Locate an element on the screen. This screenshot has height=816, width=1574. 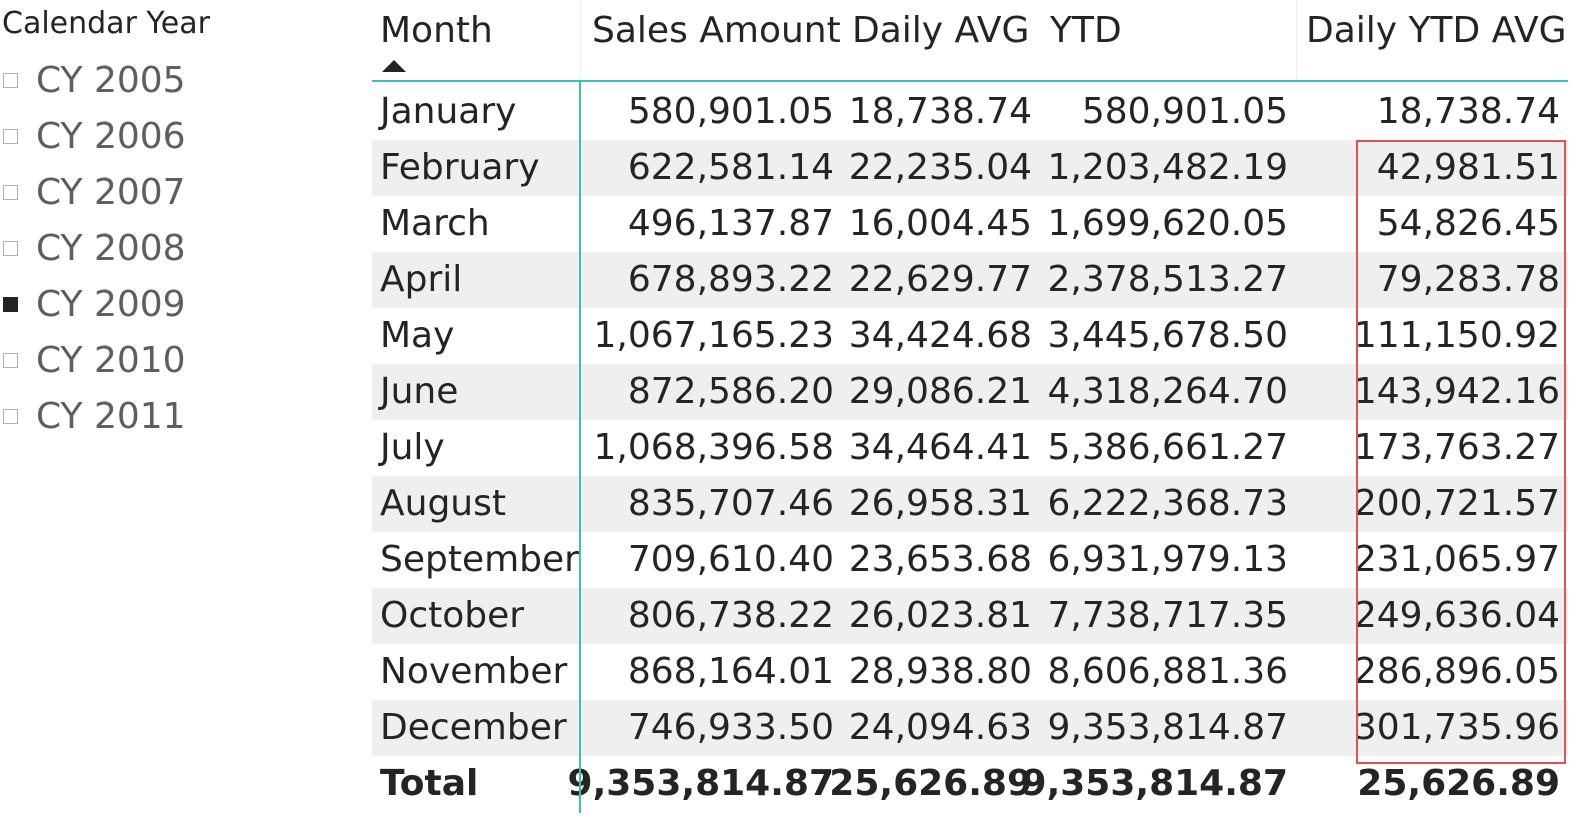
month-cell: May is located at coordinates (417, 335).